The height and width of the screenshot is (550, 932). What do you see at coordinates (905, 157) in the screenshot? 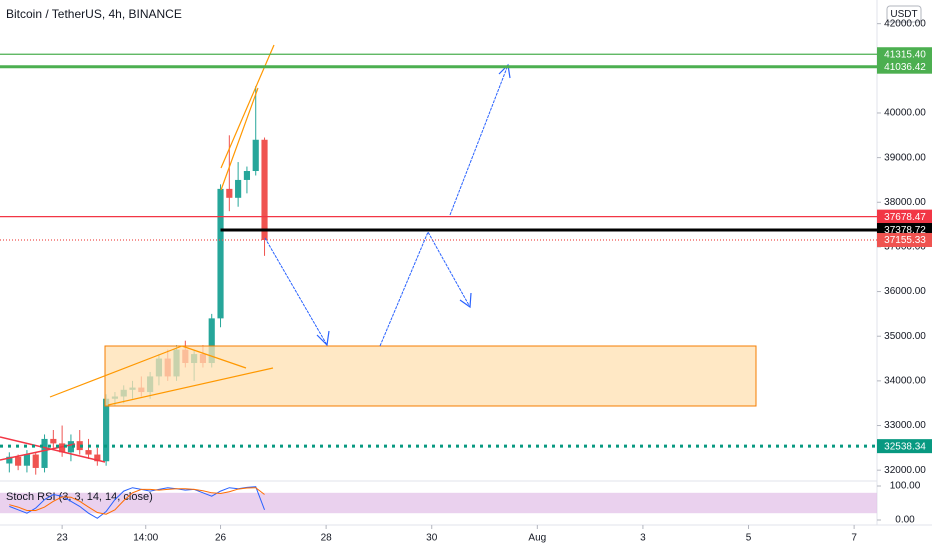
I see `y-tick-label: 39000.00` at bounding box center [905, 157].